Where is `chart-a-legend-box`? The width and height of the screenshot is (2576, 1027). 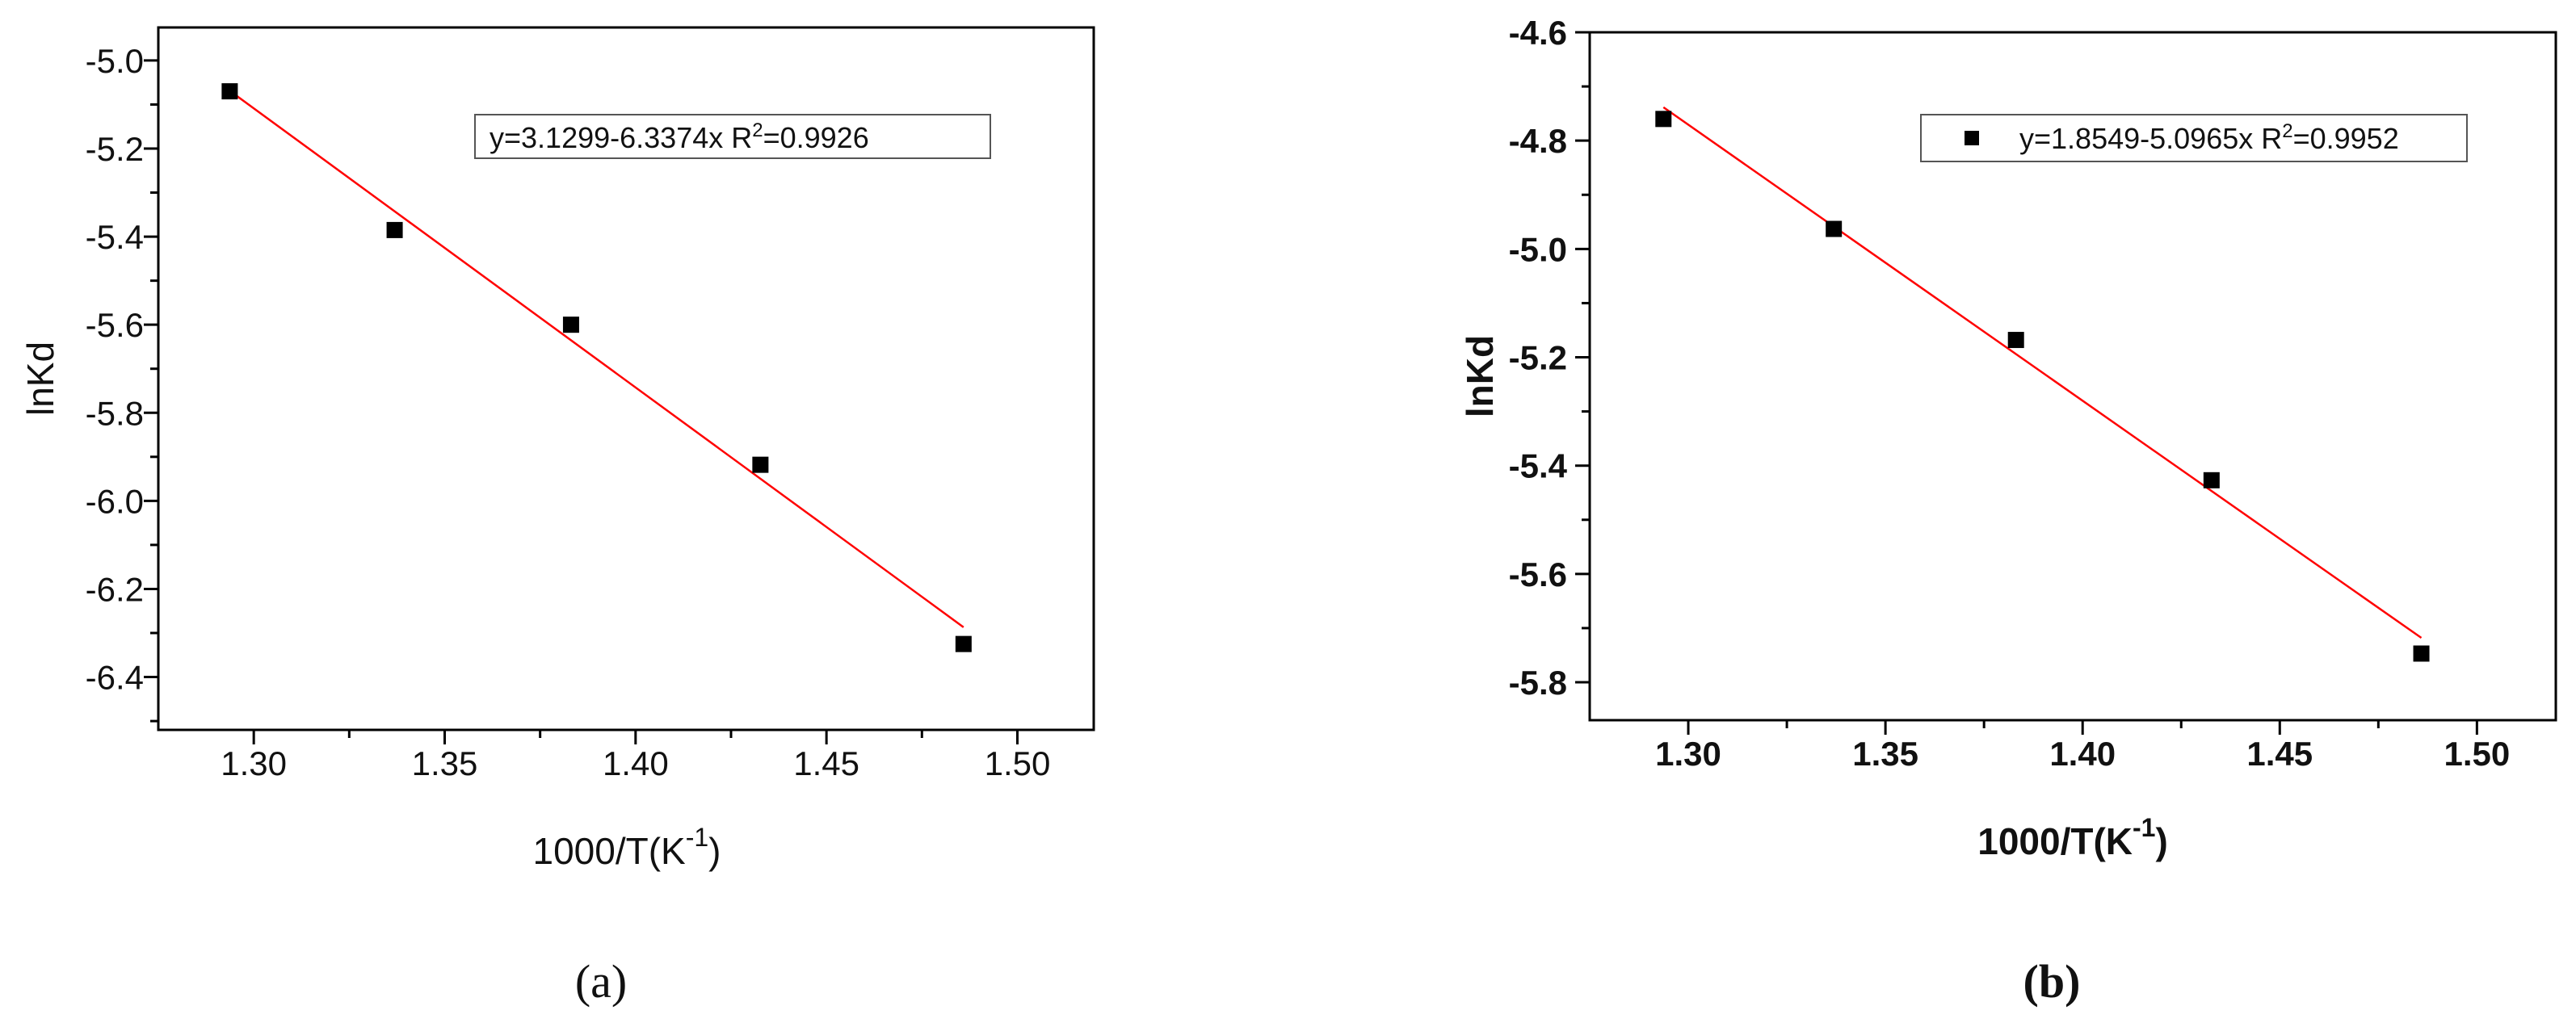 chart-a-legend-box is located at coordinates (732, 136).